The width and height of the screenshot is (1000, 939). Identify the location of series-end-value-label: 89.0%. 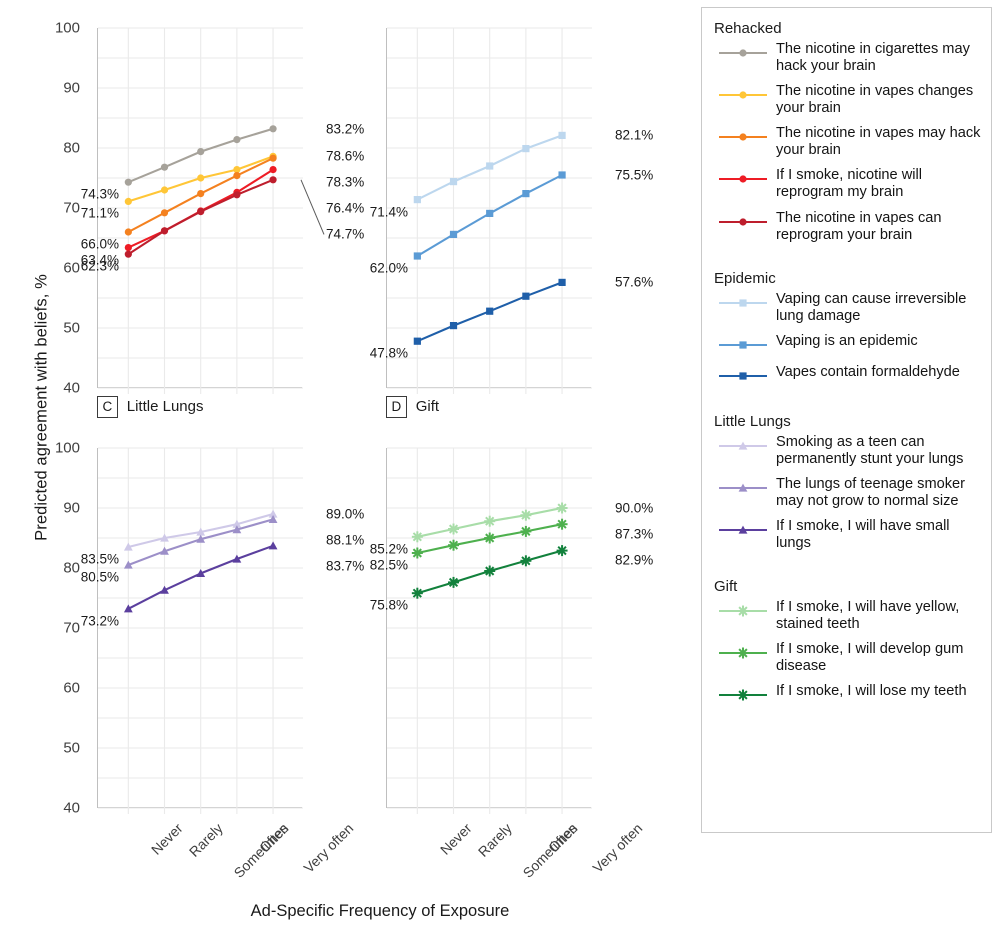
(345, 514).